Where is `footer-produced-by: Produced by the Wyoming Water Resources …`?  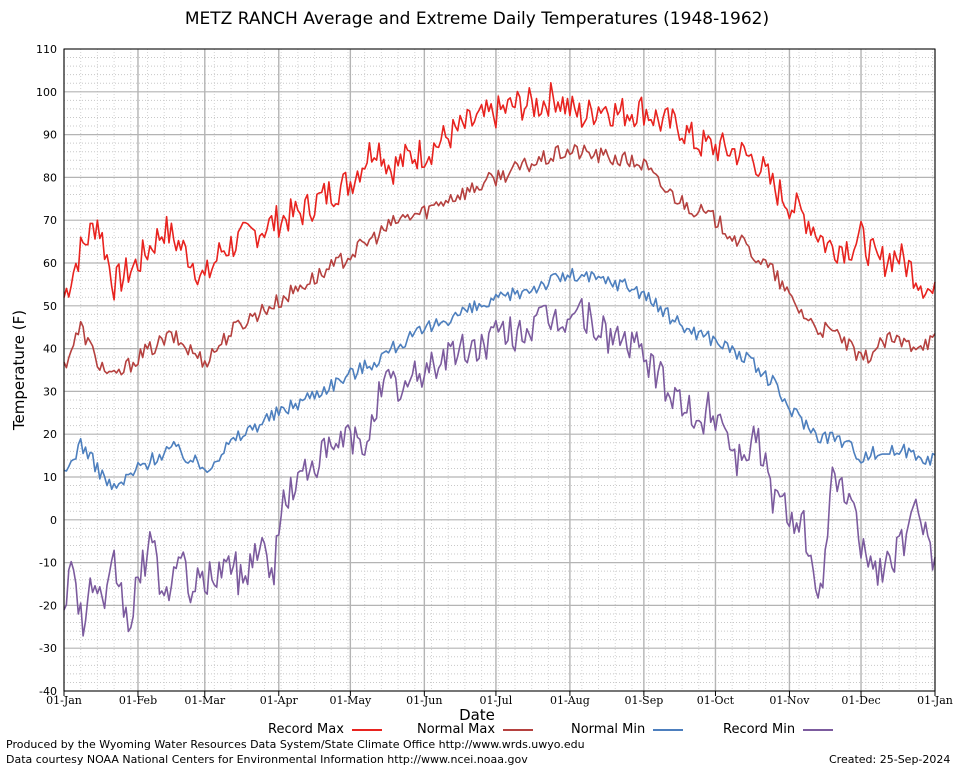 footer-produced-by: Produced by the Wyoming Water Resources … is located at coordinates (295, 744).